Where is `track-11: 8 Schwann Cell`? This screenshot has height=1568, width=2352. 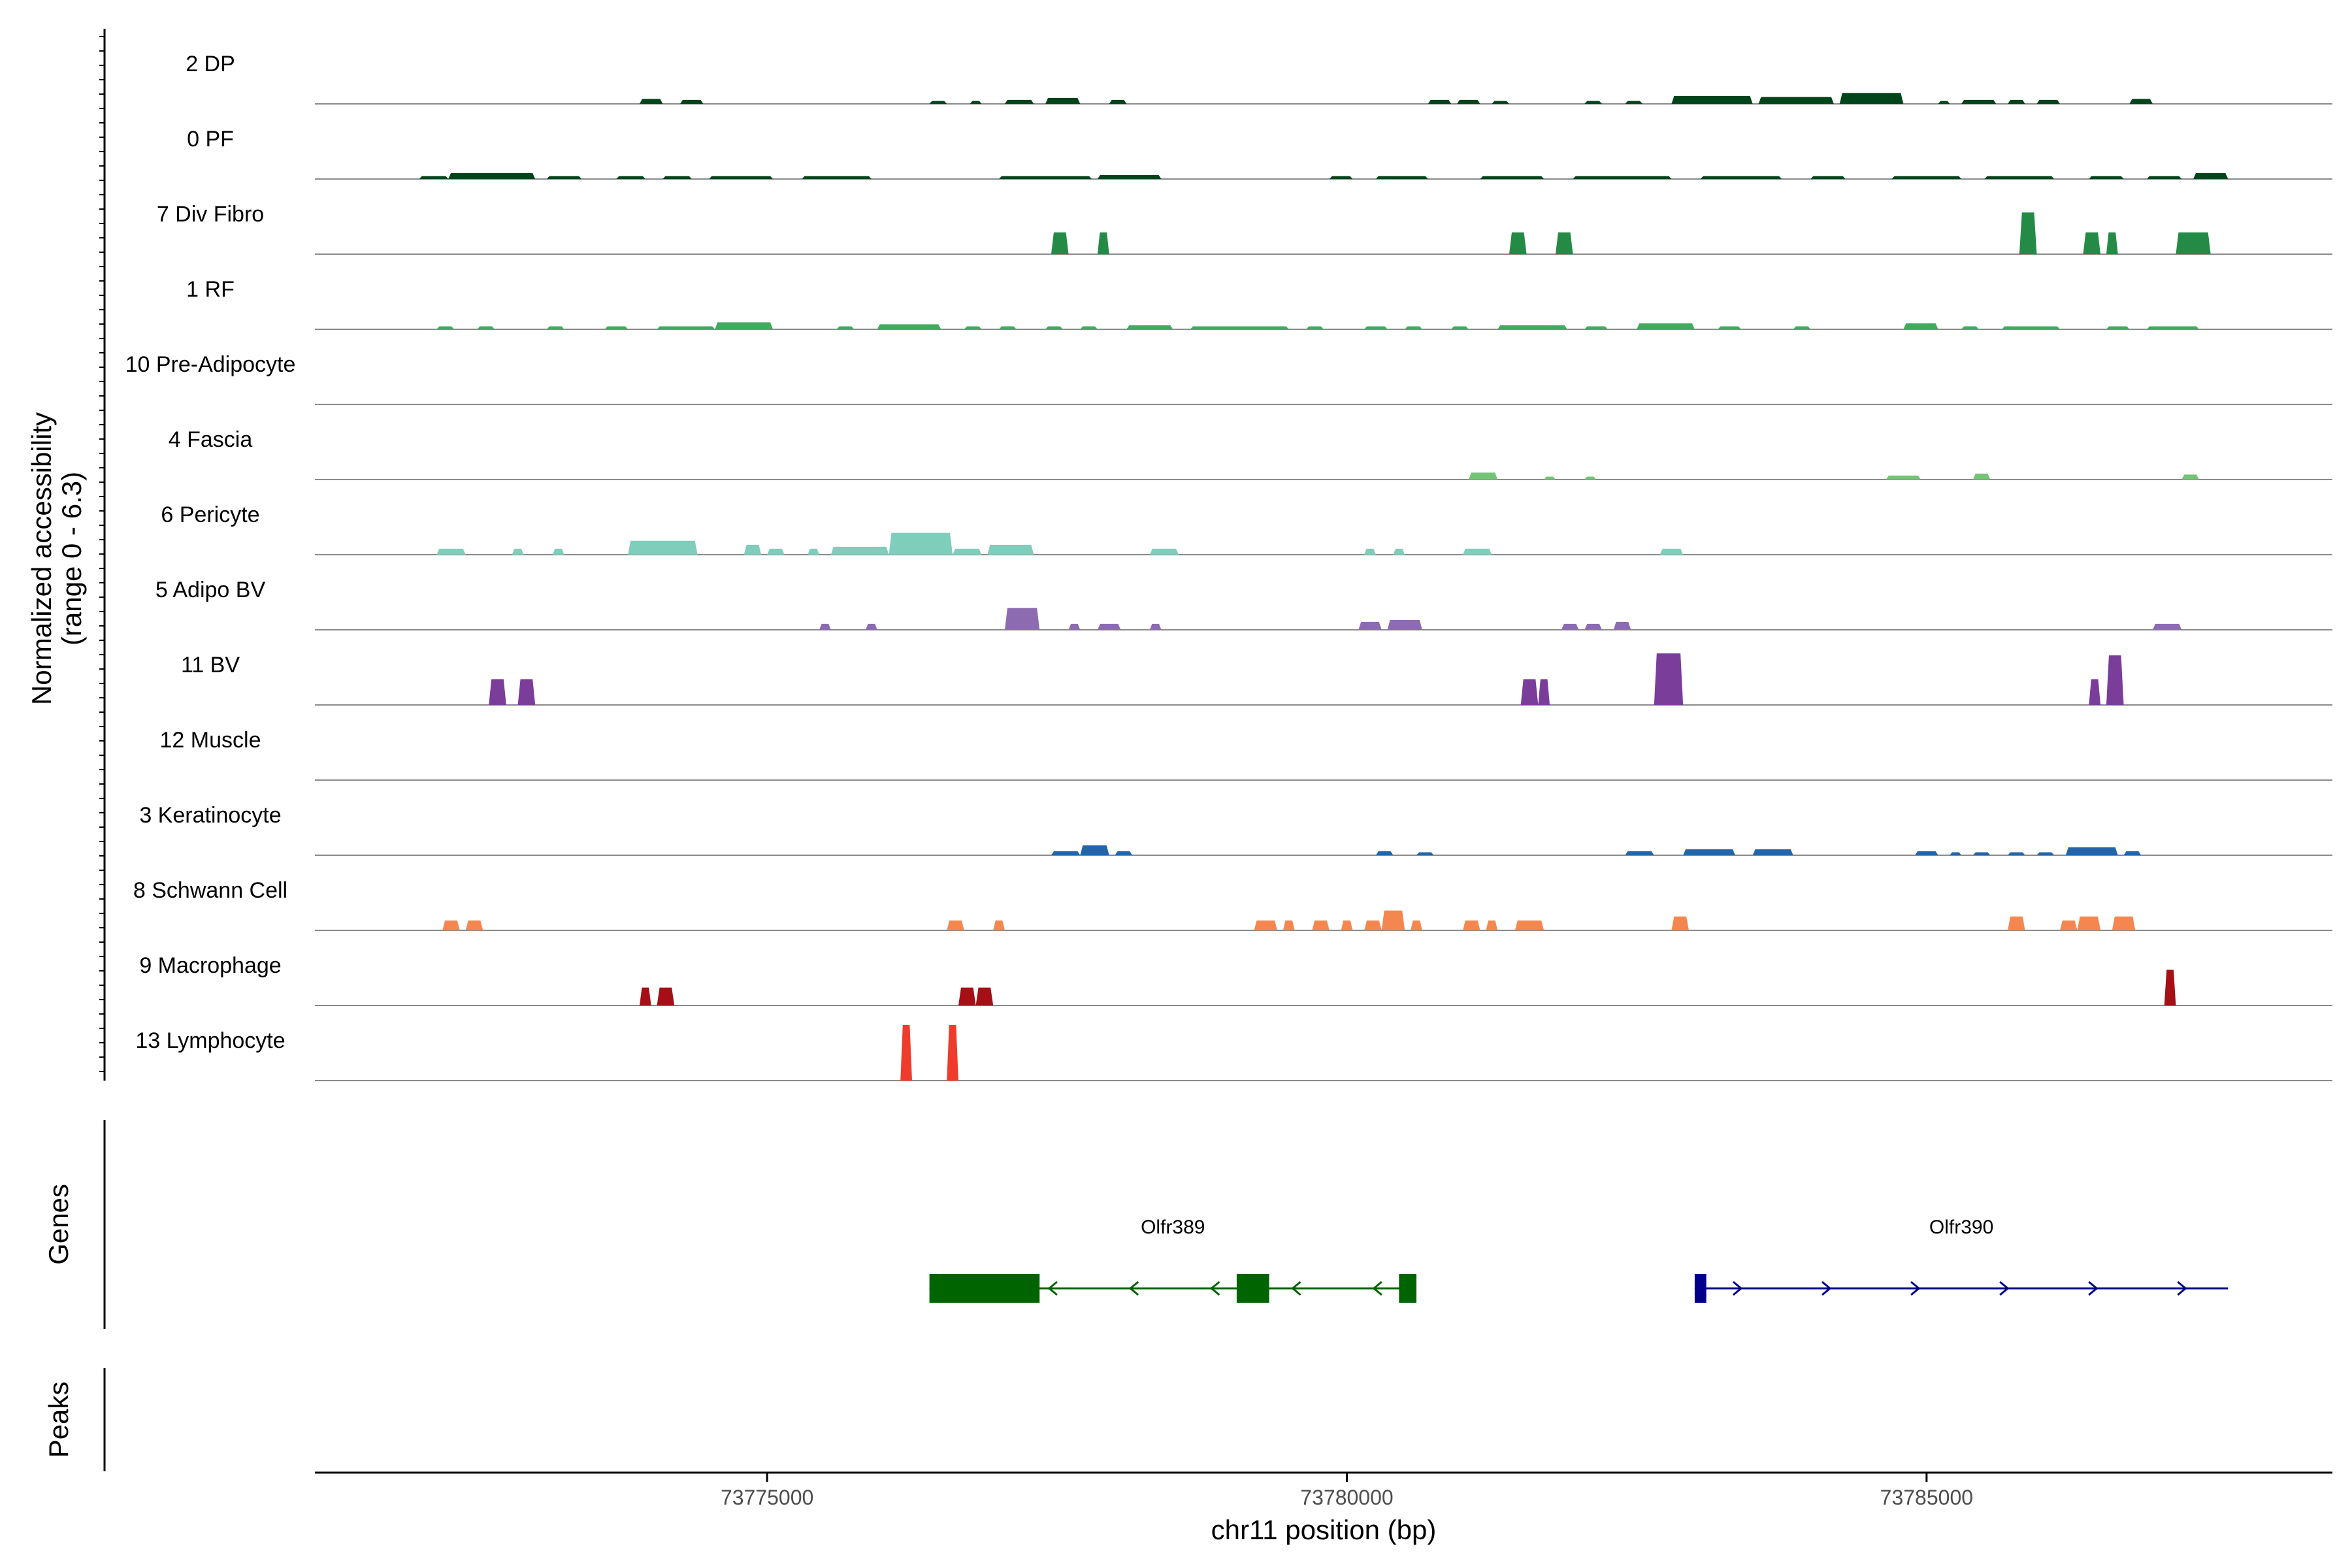 track-11: 8 Schwann Cell is located at coordinates (1232, 904).